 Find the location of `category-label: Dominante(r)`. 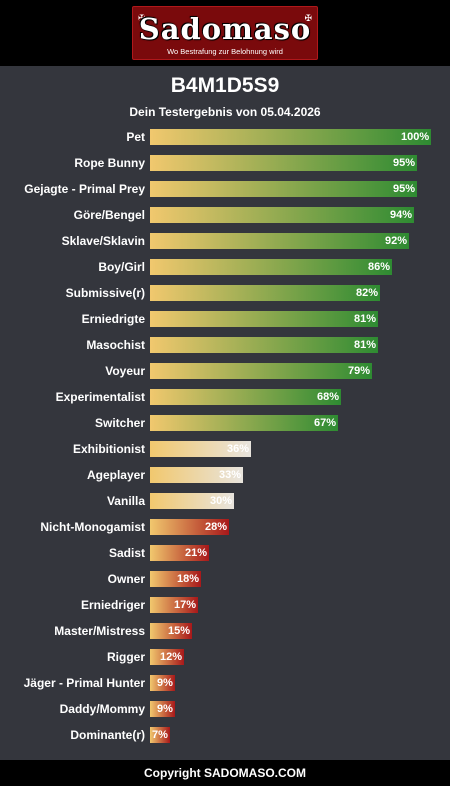

category-label: Dominante(r) is located at coordinates (107, 735).